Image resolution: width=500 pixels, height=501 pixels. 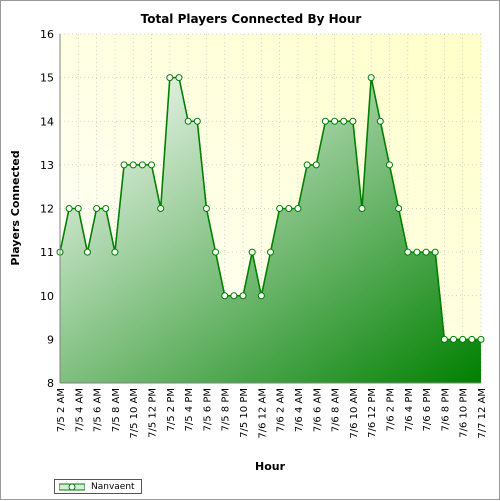 I want to click on x-tick-label: 7/5 2 PM, so click(x=171, y=409).